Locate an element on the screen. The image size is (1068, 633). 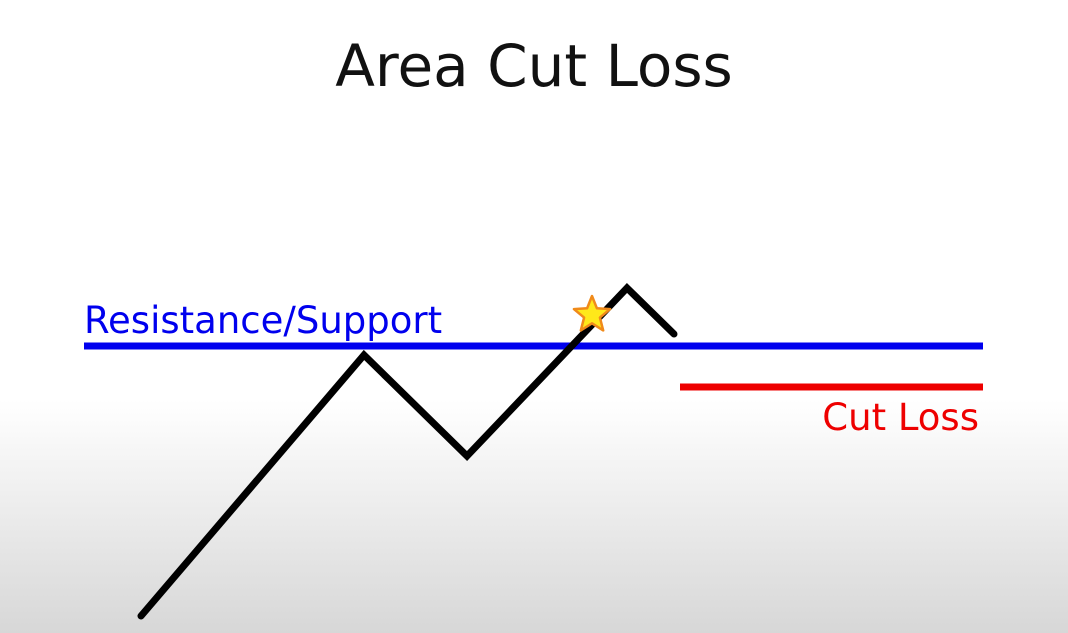
star-icon is located at coordinates (592, 313).